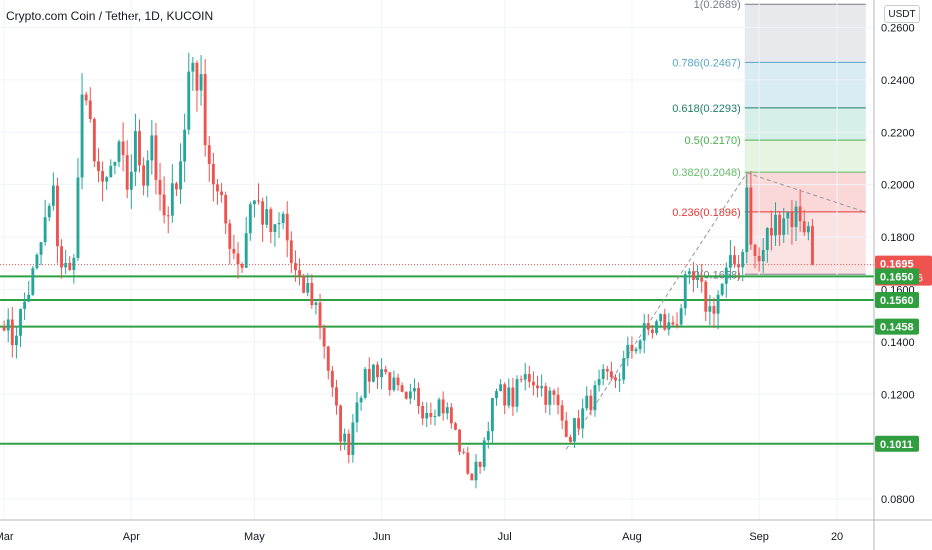 The width and height of the screenshot is (932, 550). Describe the element at coordinates (805, 192) in the screenshot. I see `fib-zone` at that location.